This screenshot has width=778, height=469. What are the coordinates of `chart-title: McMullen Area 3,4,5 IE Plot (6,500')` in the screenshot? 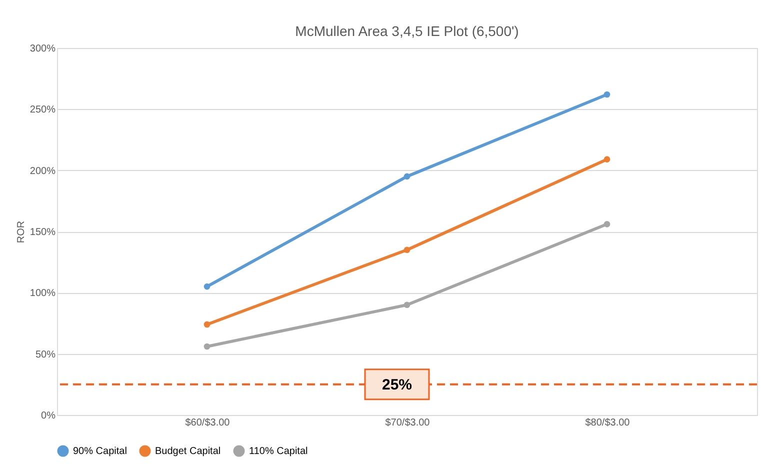 It's located at (407, 31).